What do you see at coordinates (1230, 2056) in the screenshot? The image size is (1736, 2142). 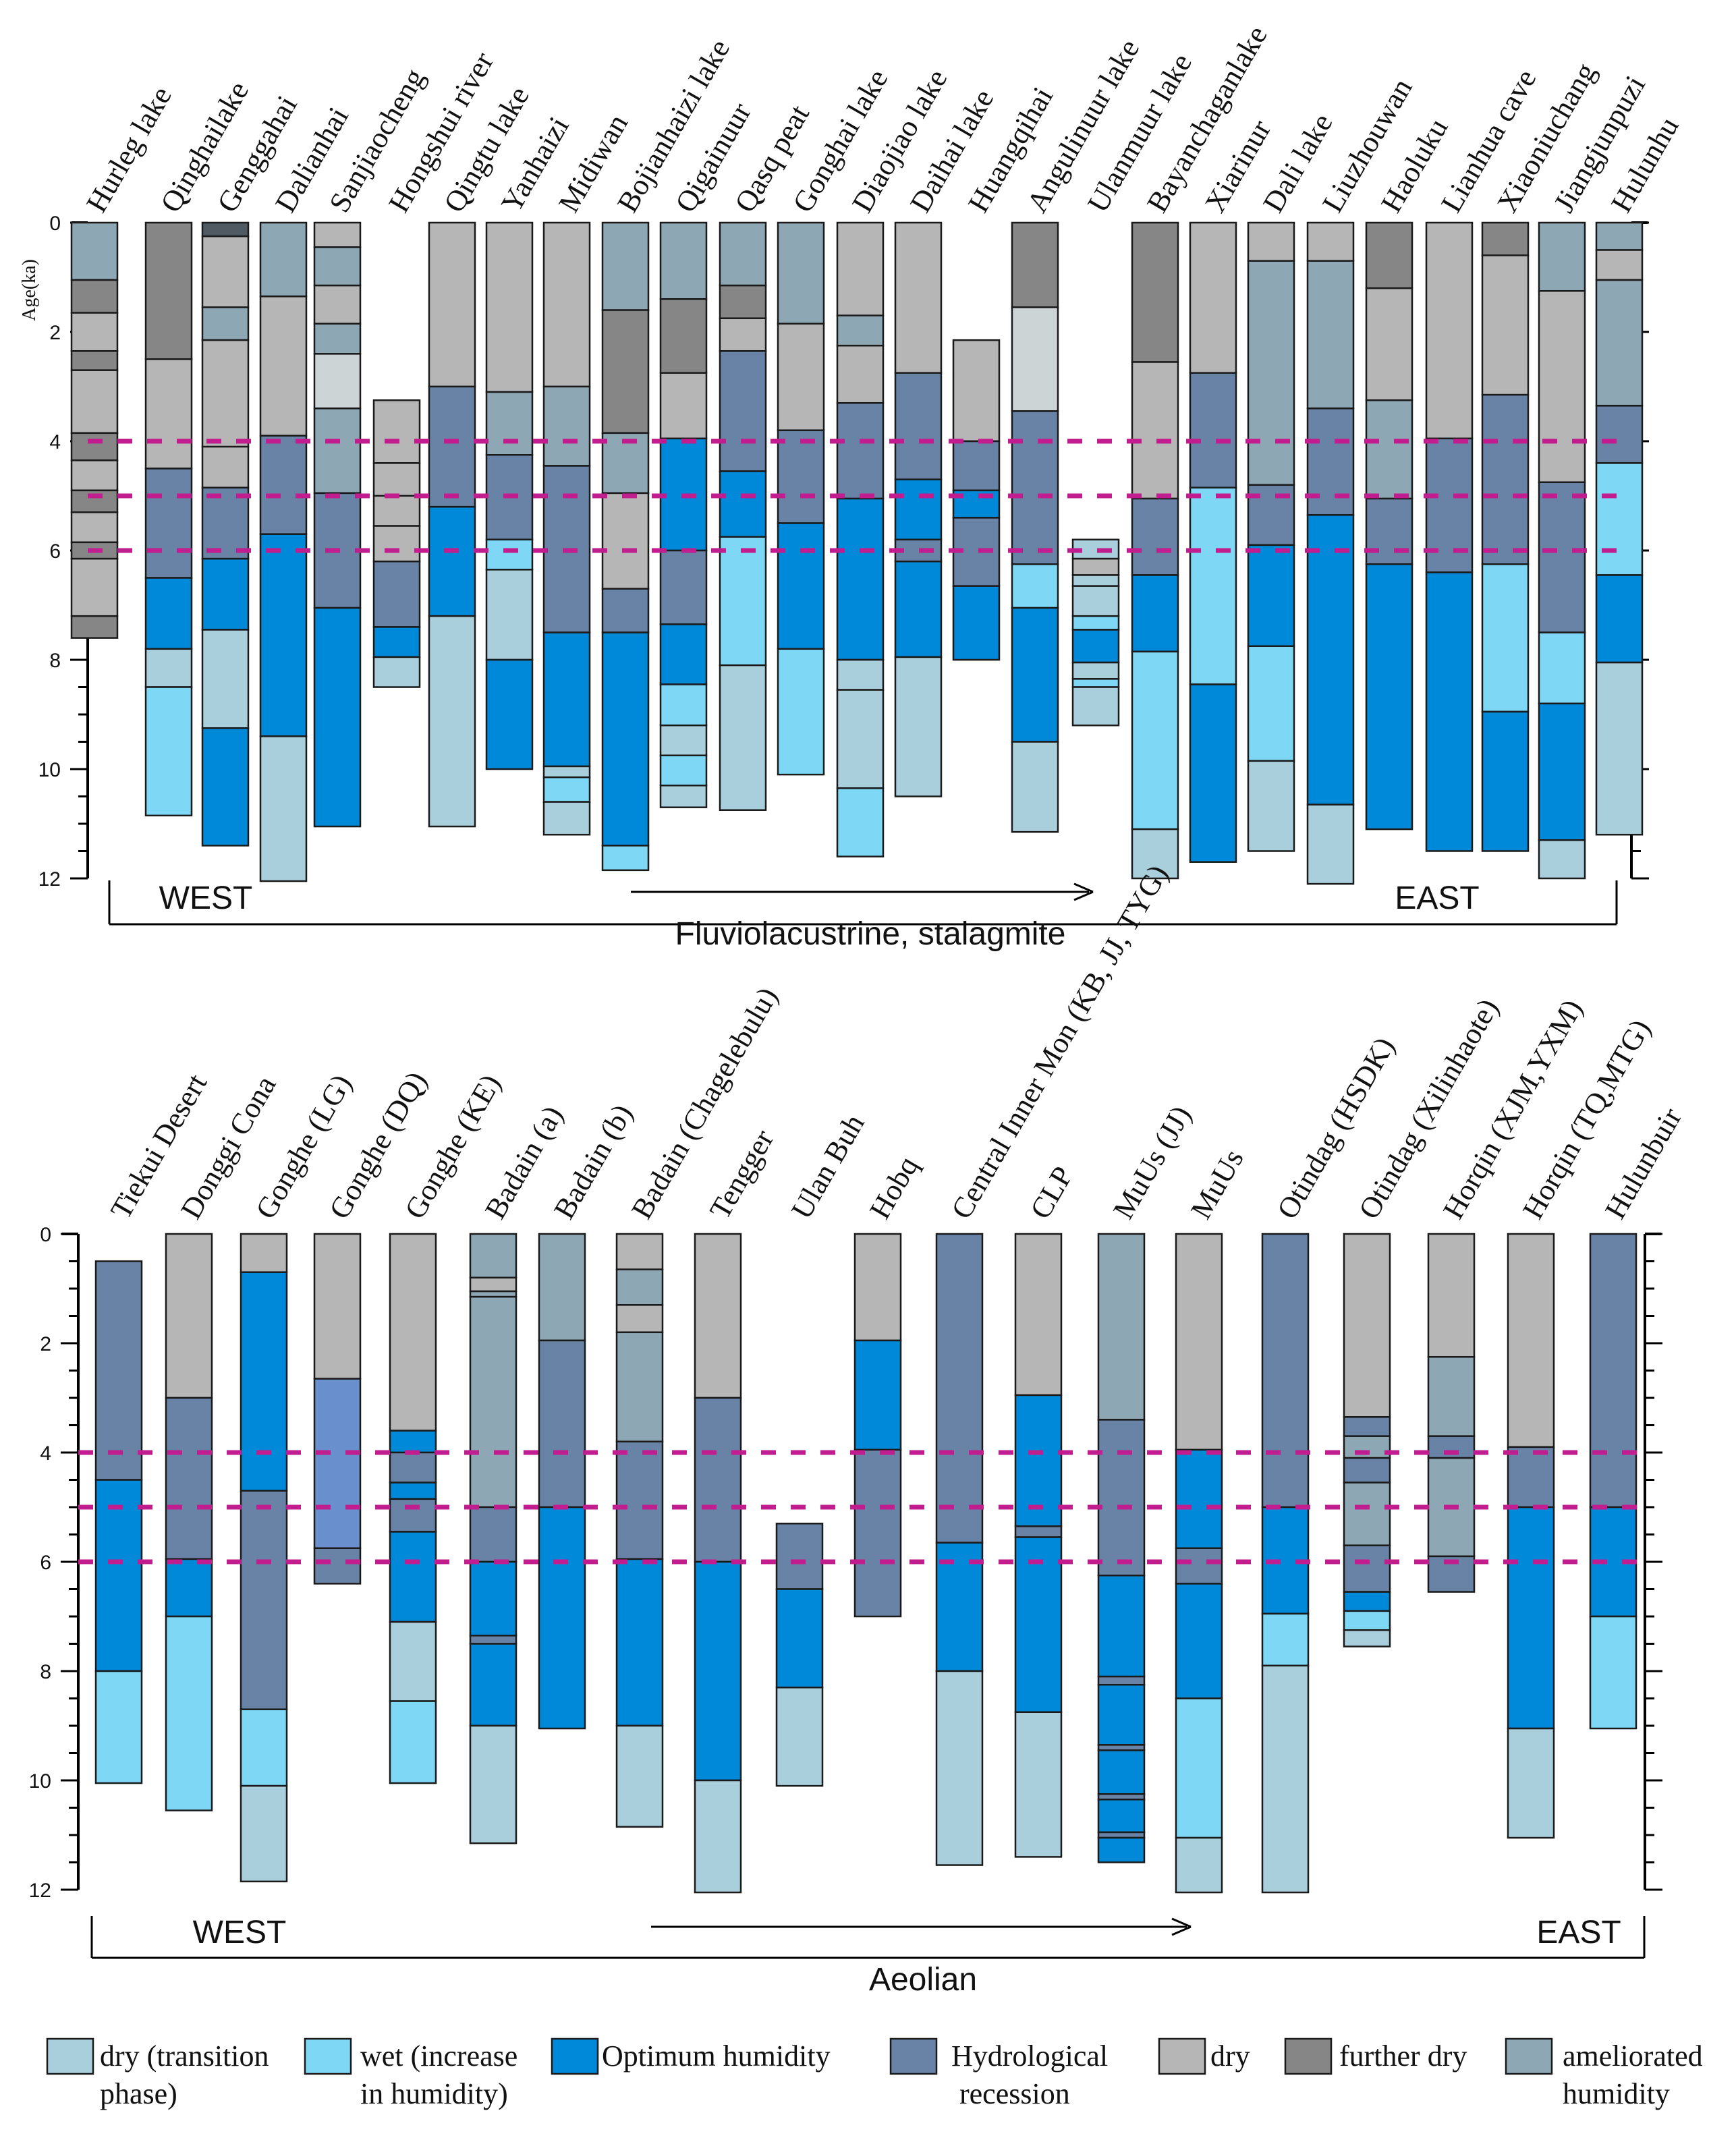 I see `legend-label: dry` at bounding box center [1230, 2056].